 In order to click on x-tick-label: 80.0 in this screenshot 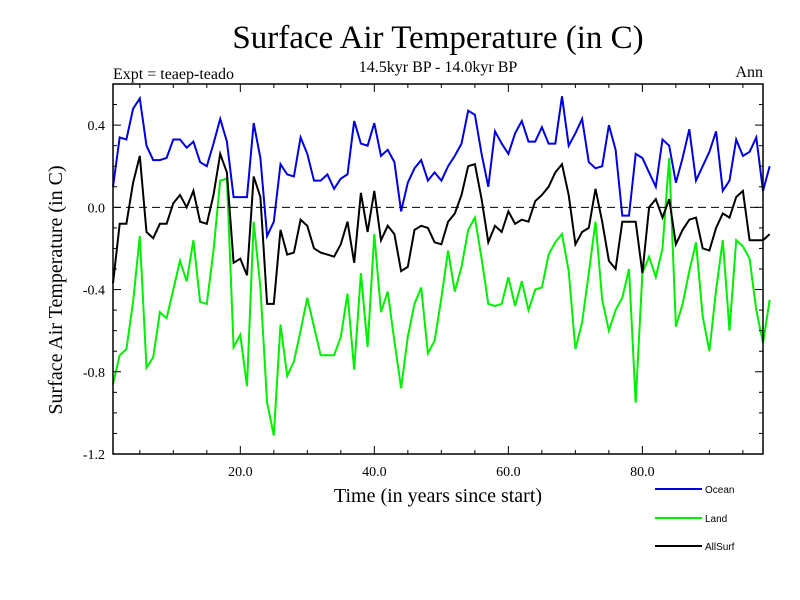, I will do `click(642, 472)`.